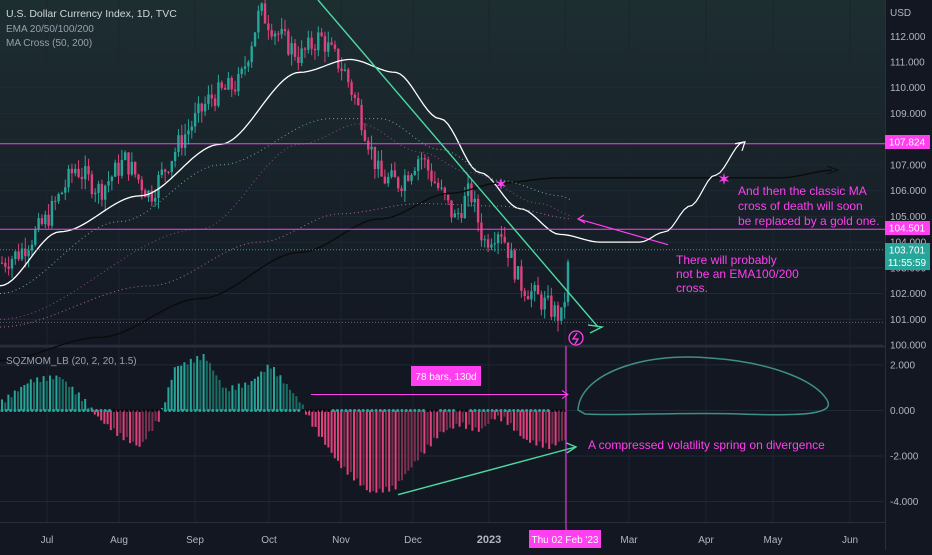  What do you see at coordinates (623, 232) in the screenshot?
I see `pointer-arrow` at bounding box center [623, 232].